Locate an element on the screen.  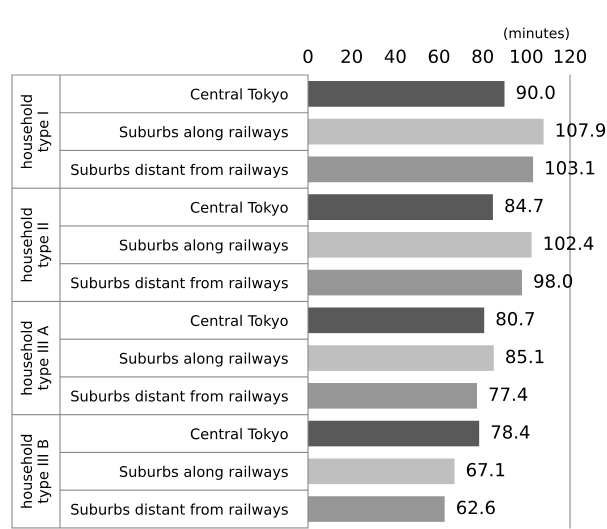
x-tick-label: 80 is located at coordinates (482, 57).